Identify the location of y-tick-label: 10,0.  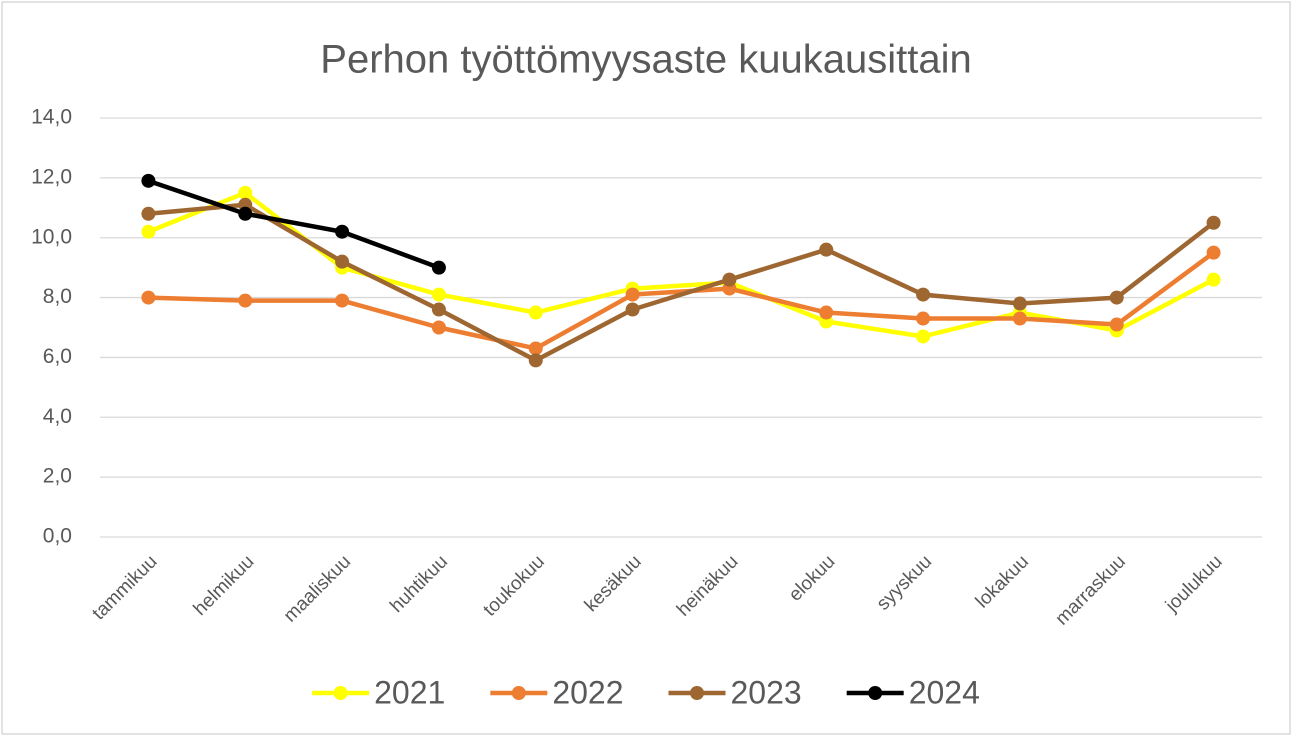
(51, 236).